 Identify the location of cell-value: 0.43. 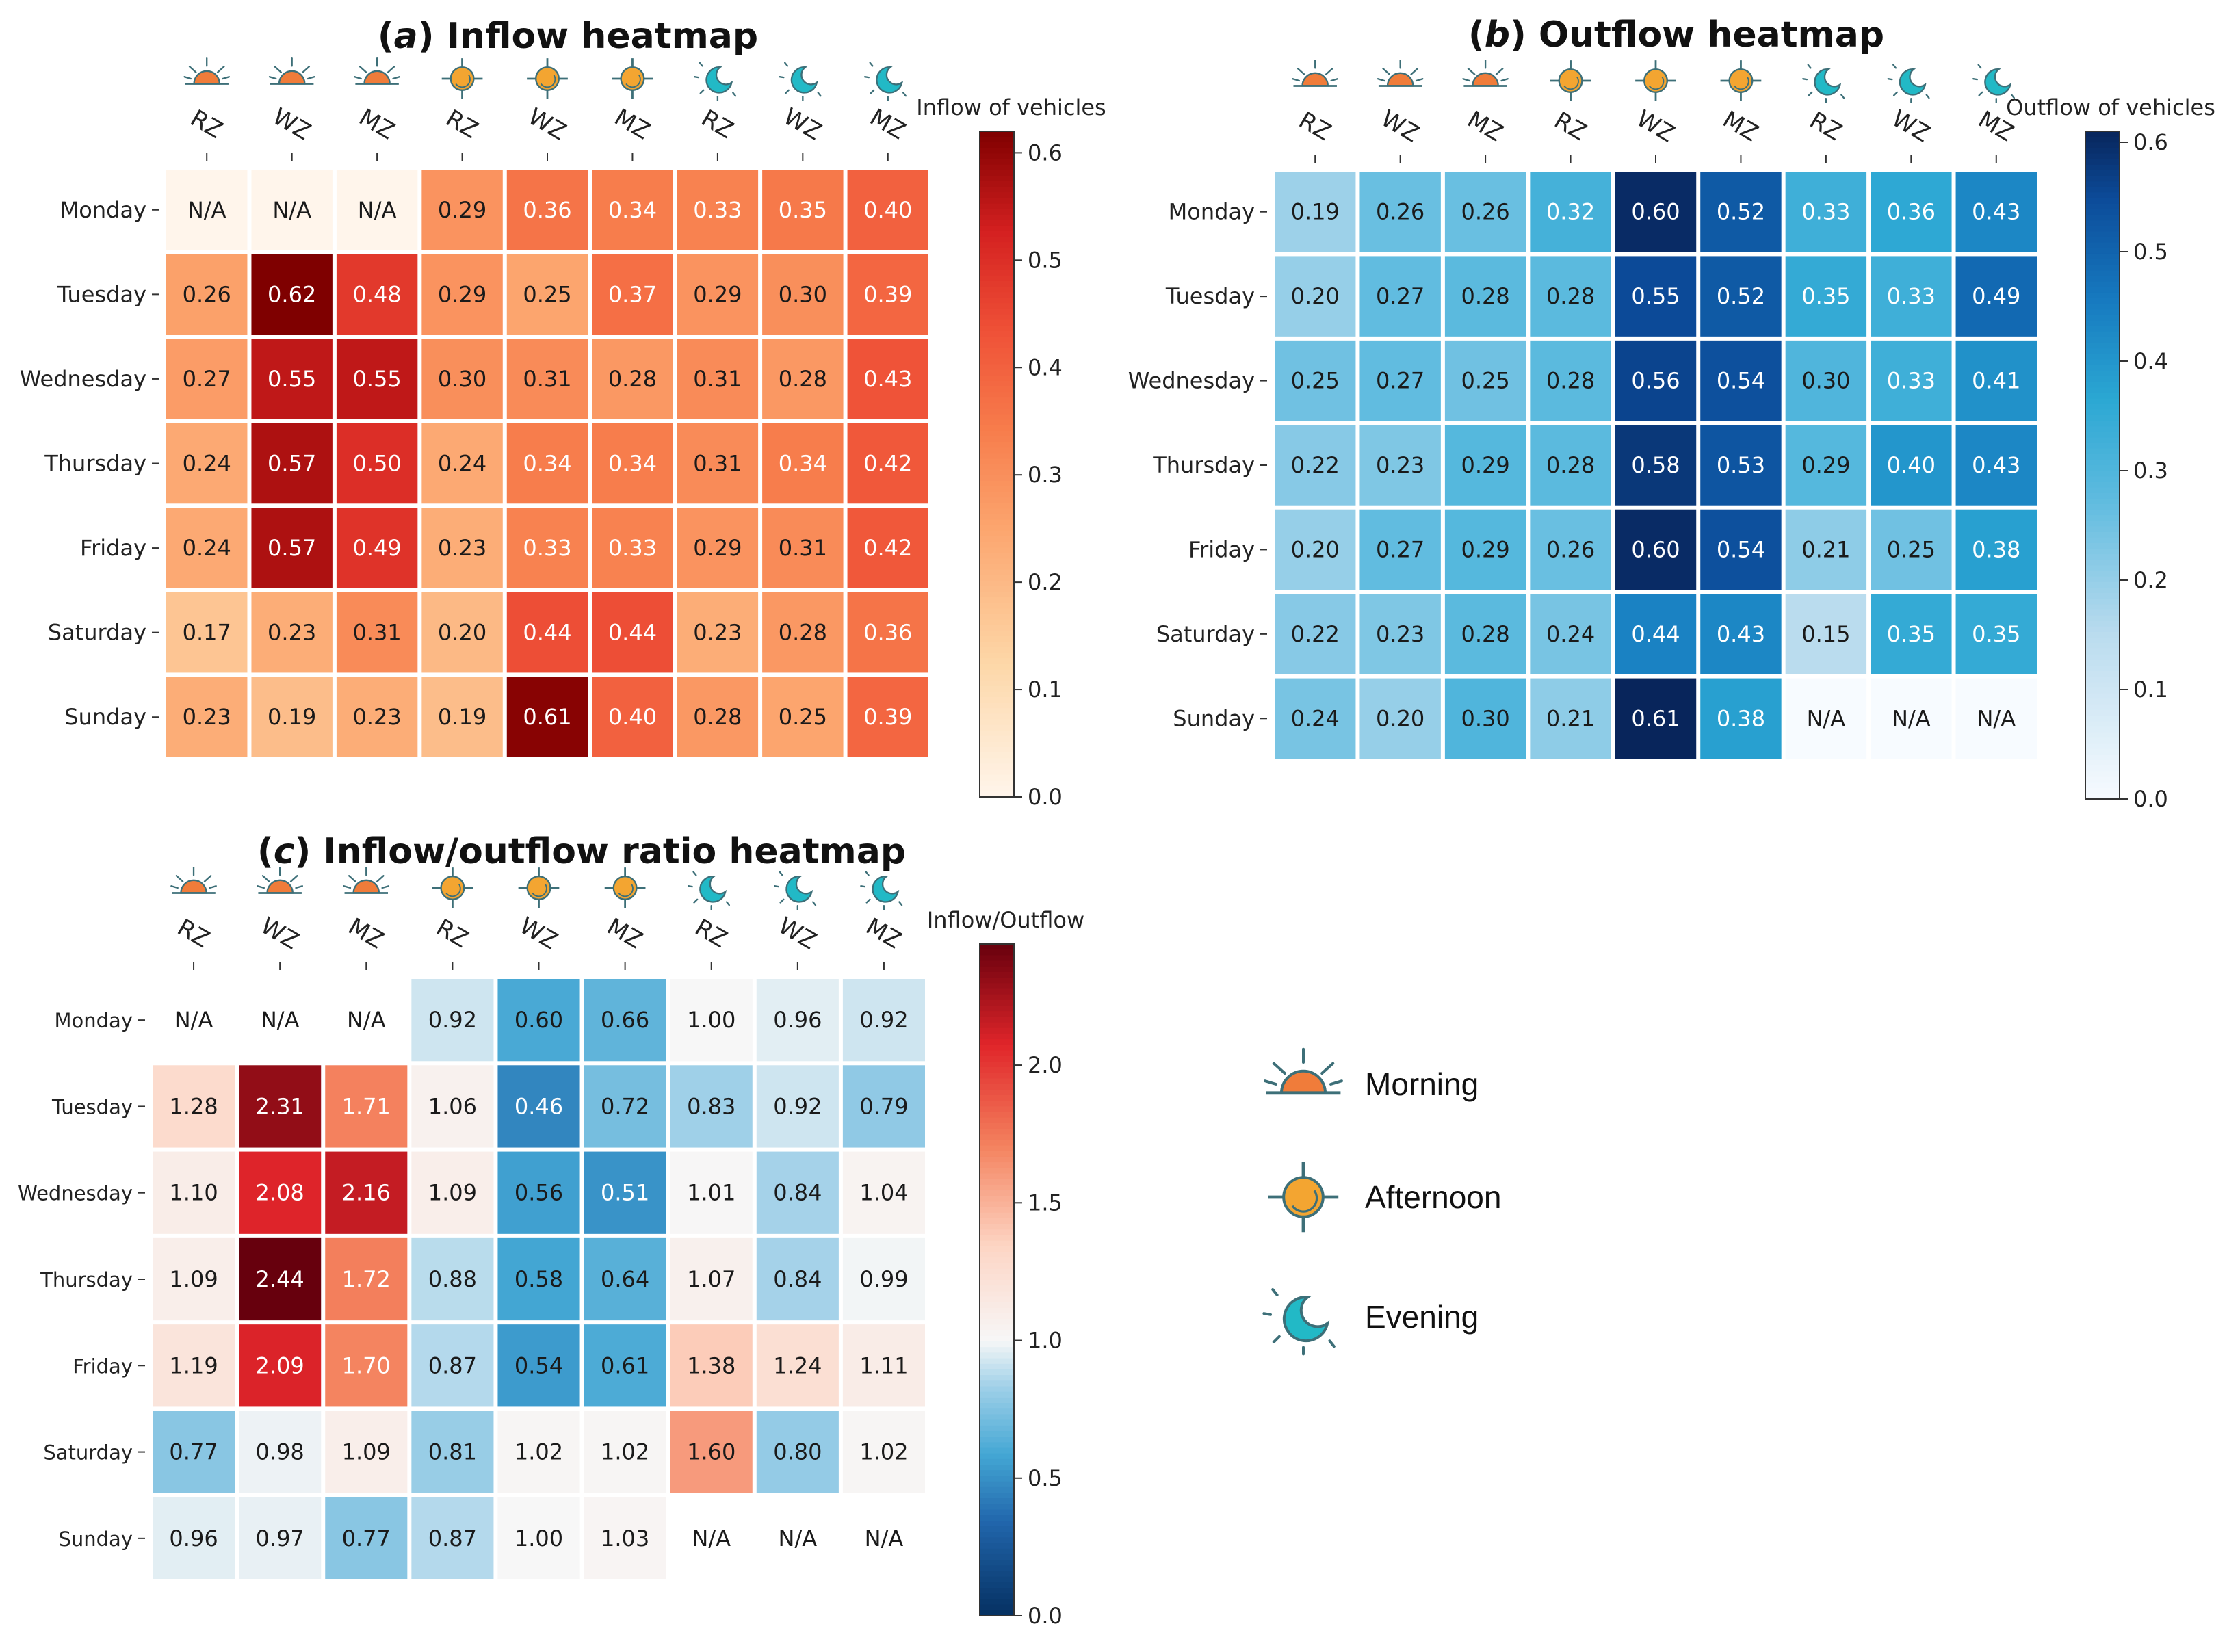
(1996, 212).